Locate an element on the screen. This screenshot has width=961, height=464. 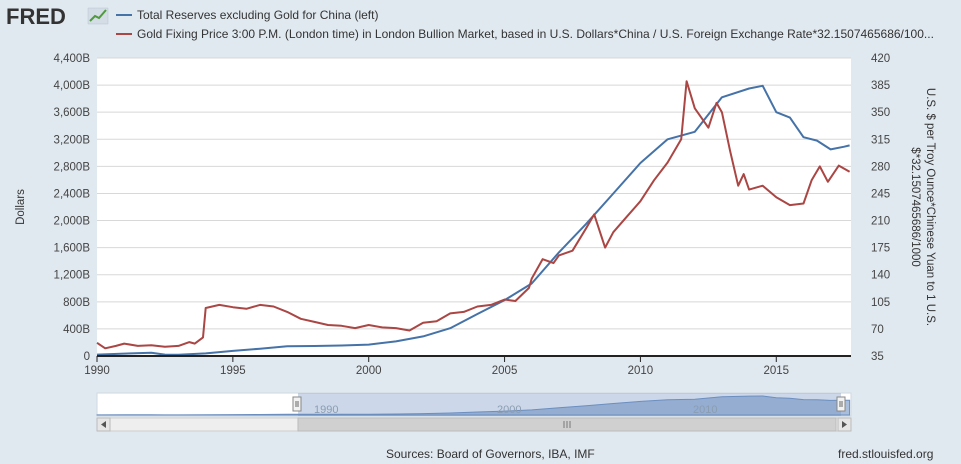
navigator-selection is located at coordinates (569, 404).